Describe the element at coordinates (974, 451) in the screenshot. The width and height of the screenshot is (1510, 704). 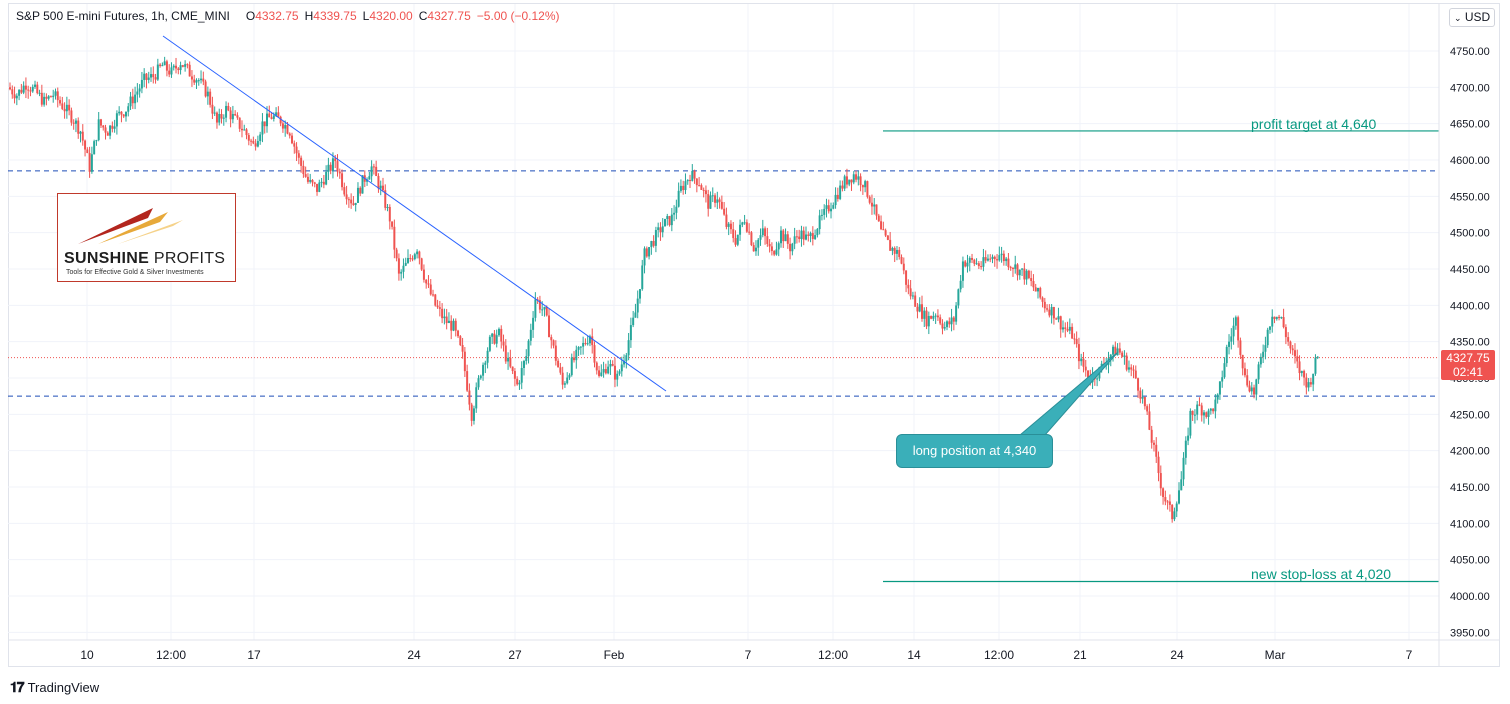
I see `long-position-callout: long position at 4,340` at that location.